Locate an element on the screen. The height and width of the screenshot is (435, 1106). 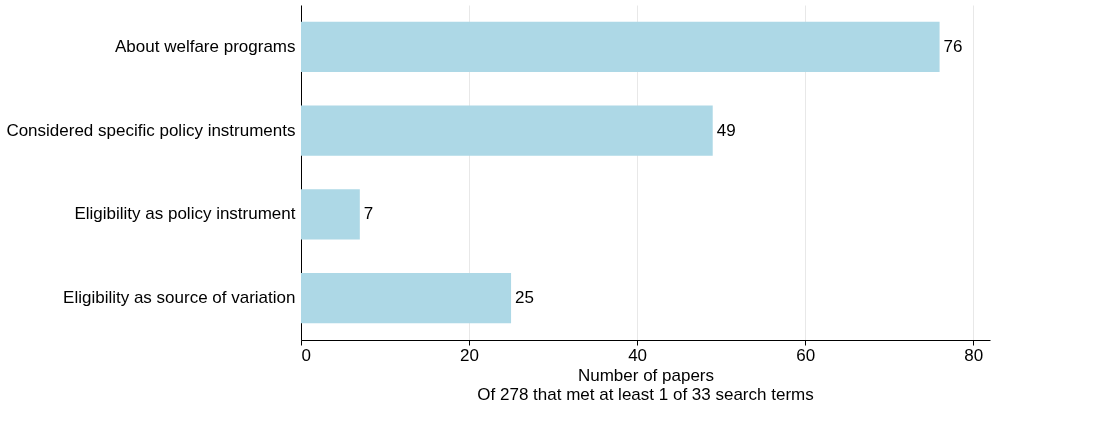
y-tick-label: About welfare programs is located at coordinates (205, 46).